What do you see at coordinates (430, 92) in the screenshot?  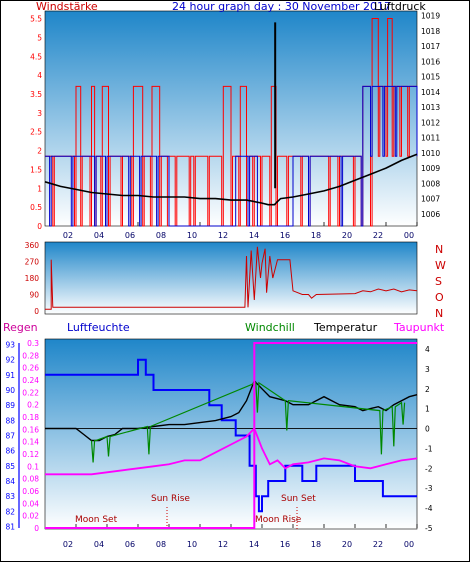 I see `pressure-tick-label: 1014` at bounding box center [430, 92].